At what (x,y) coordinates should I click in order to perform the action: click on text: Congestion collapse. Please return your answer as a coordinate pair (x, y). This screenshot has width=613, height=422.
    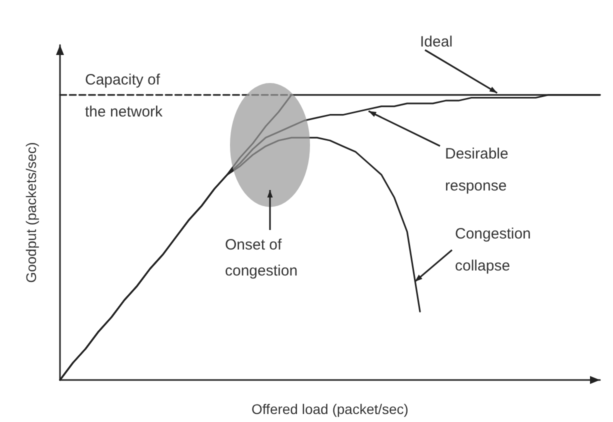
    Looking at the image, I should click on (495, 250).